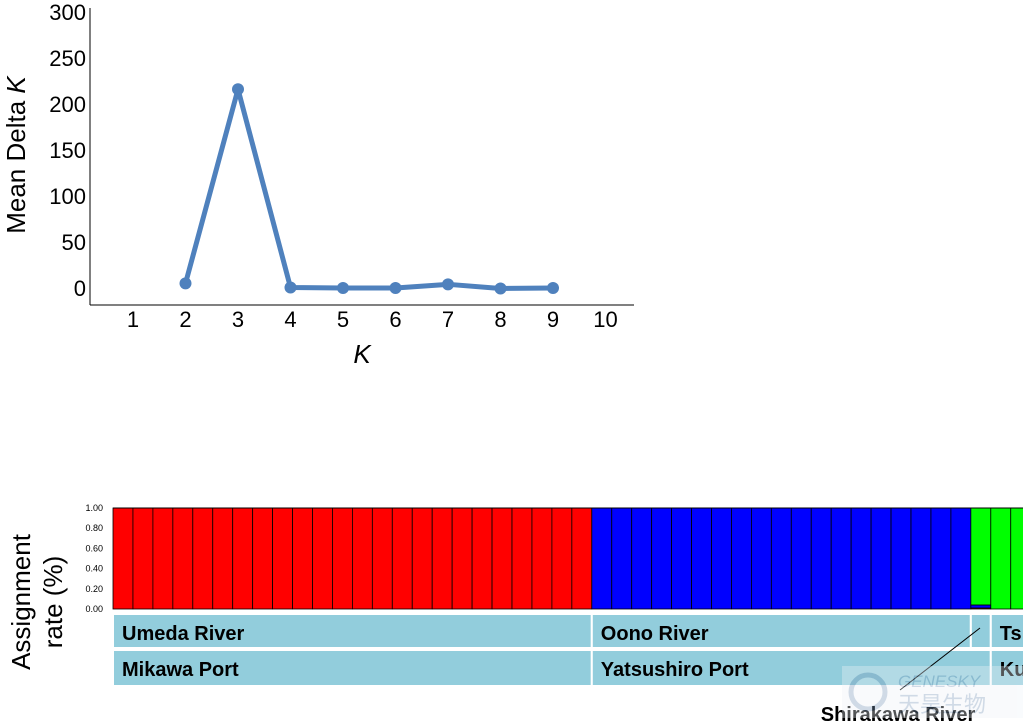 This screenshot has width=1023, height=724. What do you see at coordinates (94, 569) in the screenshot?
I see `y-tick-label: 0.40` at bounding box center [94, 569].